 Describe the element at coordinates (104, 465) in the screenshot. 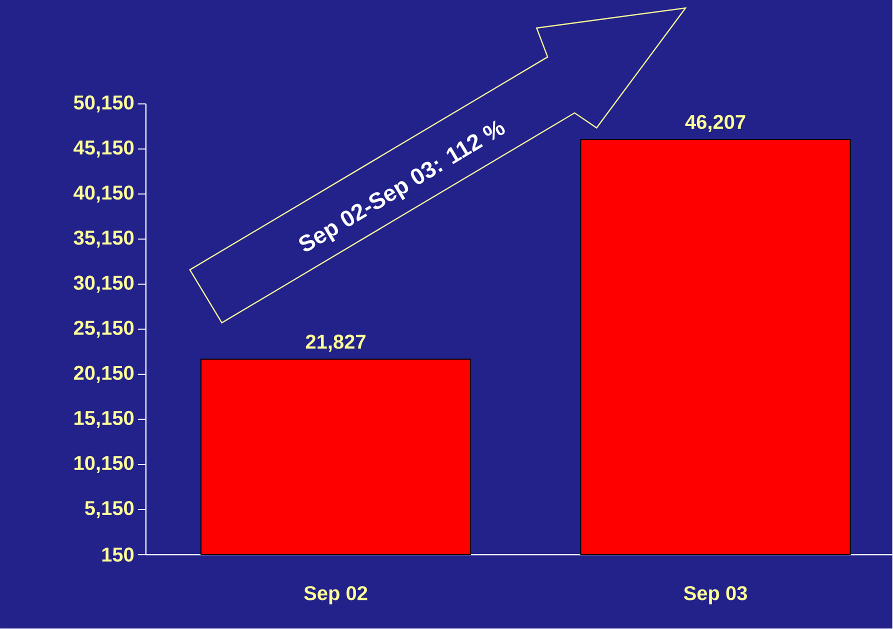

I see `y-tick-label: 10,150` at that location.